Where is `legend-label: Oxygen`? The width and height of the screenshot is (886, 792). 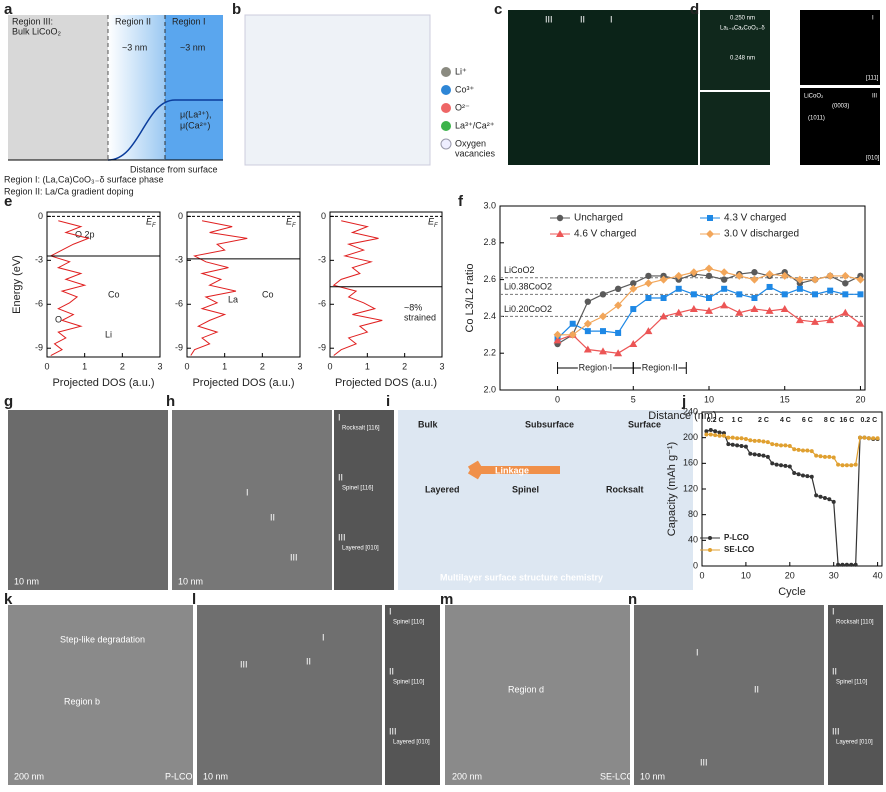 legend-label: Oxygen is located at coordinates (470, 143).